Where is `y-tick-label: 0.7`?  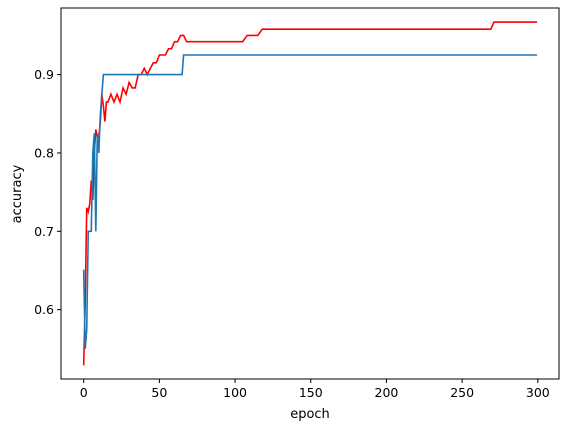 y-tick-label: 0.7 is located at coordinates (44, 231).